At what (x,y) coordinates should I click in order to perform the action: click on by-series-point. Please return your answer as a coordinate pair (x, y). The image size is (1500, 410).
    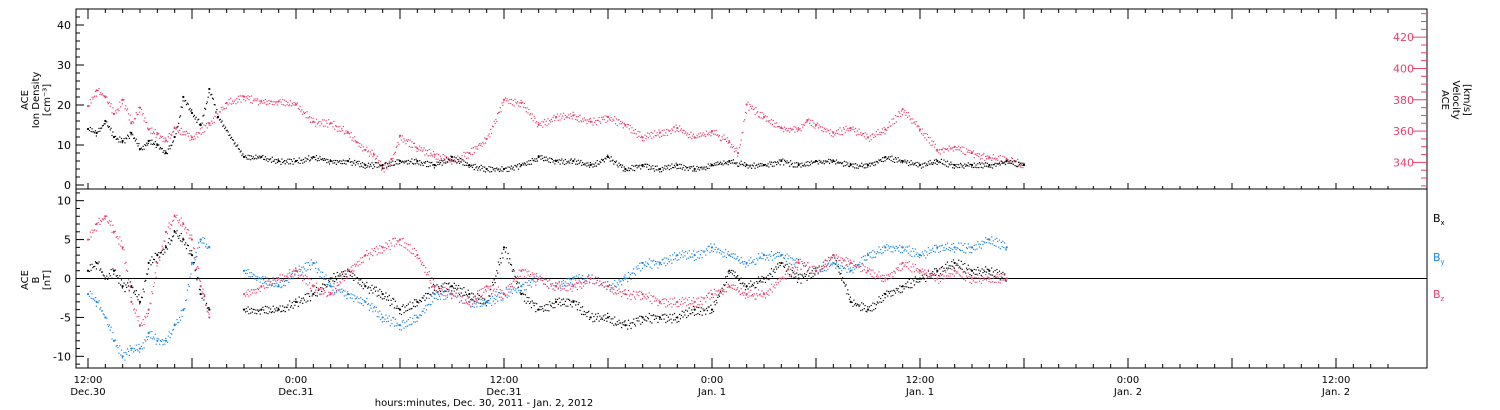
    Looking at the image, I should click on (330, 286).